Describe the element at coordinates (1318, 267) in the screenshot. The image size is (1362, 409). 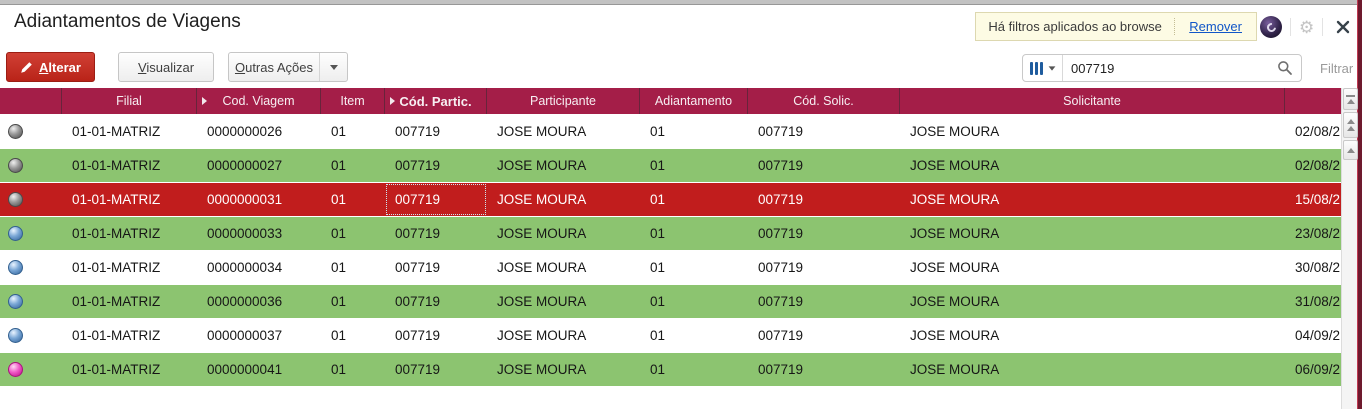
I see `cell-data: 30/08/2` at that location.